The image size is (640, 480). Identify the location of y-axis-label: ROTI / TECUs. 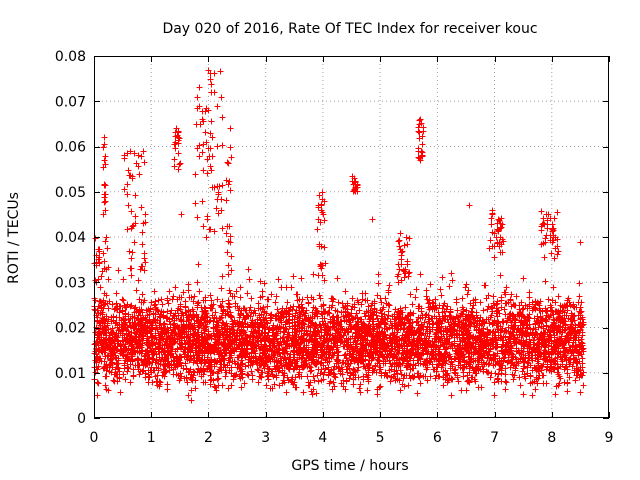
(14, 238).